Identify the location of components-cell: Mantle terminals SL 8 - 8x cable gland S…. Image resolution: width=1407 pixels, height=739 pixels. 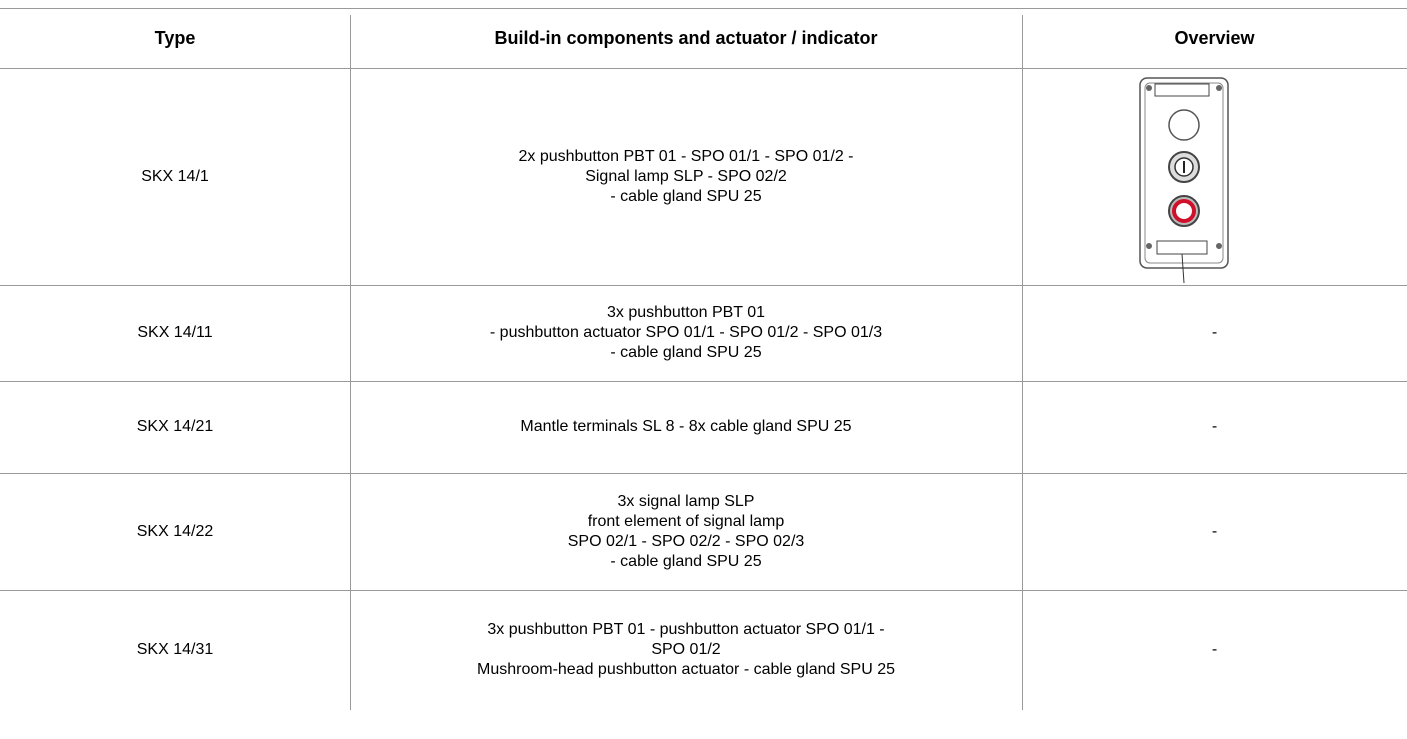
(686, 427).